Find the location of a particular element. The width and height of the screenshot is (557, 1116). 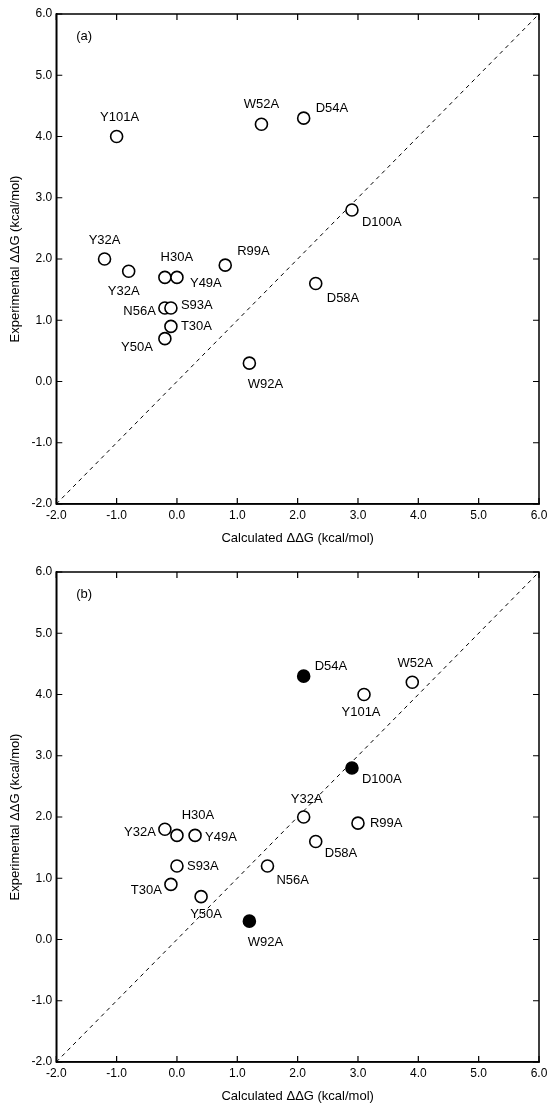

annotation: (b) is located at coordinates (84, 593).